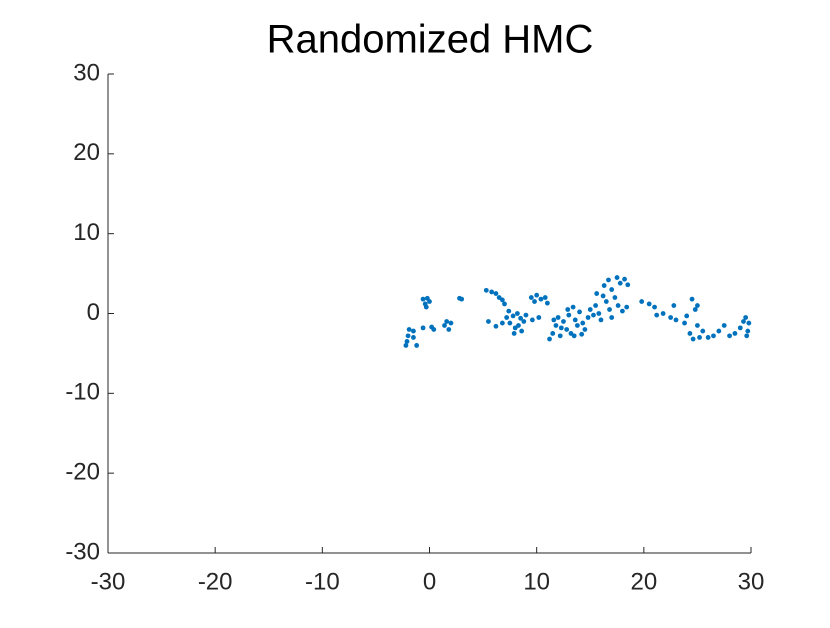  I want to click on chart-title: Randomized HMC, so click(430, 40).